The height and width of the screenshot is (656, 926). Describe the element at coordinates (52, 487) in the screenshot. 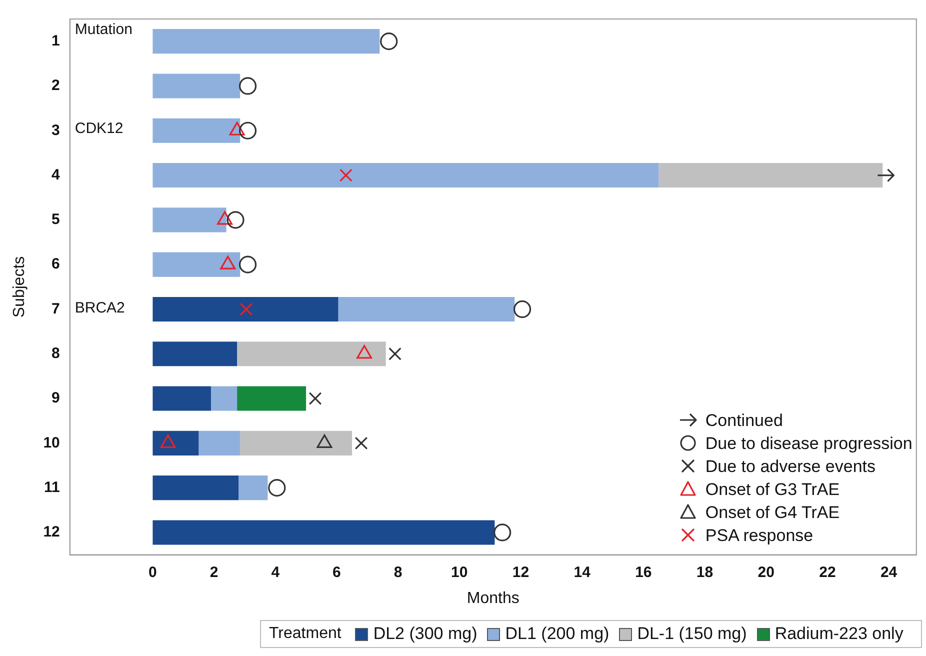

I see `y-tick-label: 11` at that location.